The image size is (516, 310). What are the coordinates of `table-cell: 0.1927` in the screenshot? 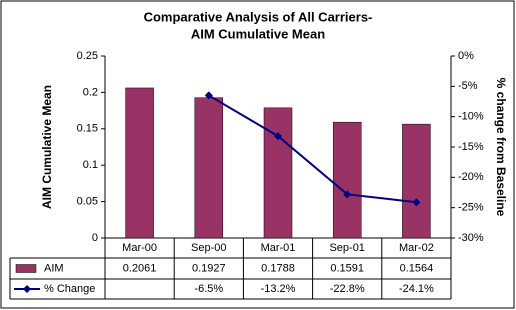 It's located at (209, 268).